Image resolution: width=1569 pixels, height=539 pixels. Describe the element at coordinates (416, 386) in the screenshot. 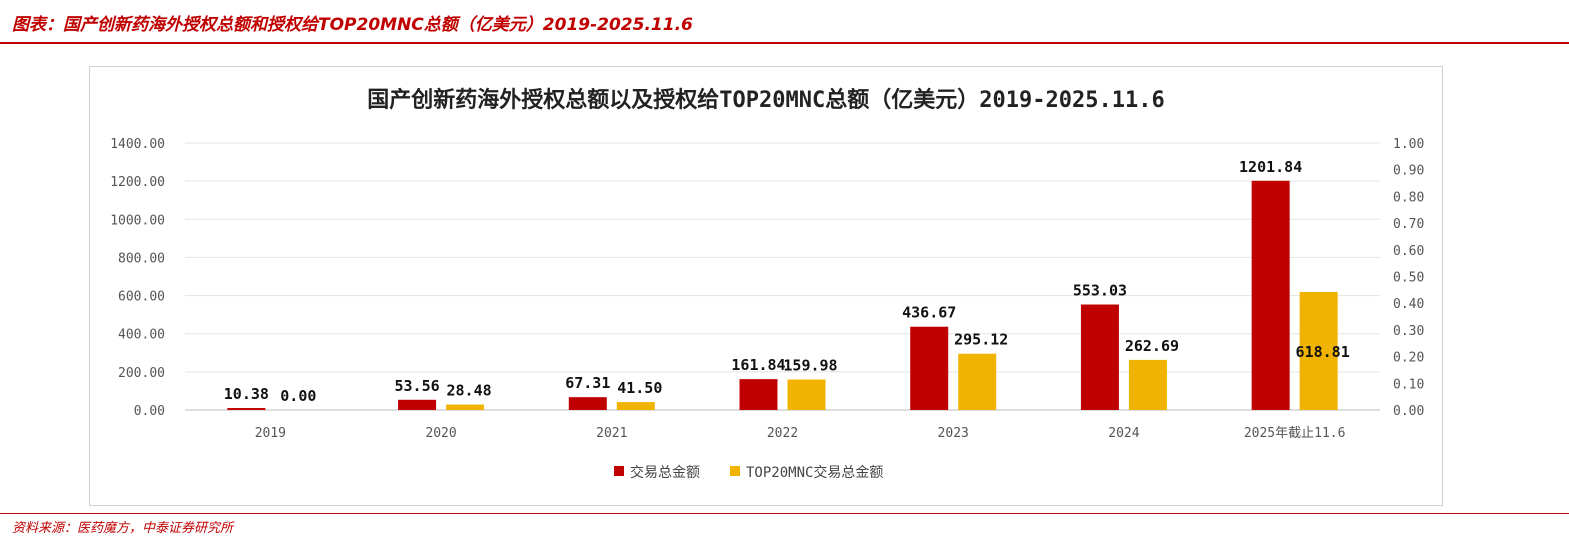

I see `data-label-total: 53.56` at that location.